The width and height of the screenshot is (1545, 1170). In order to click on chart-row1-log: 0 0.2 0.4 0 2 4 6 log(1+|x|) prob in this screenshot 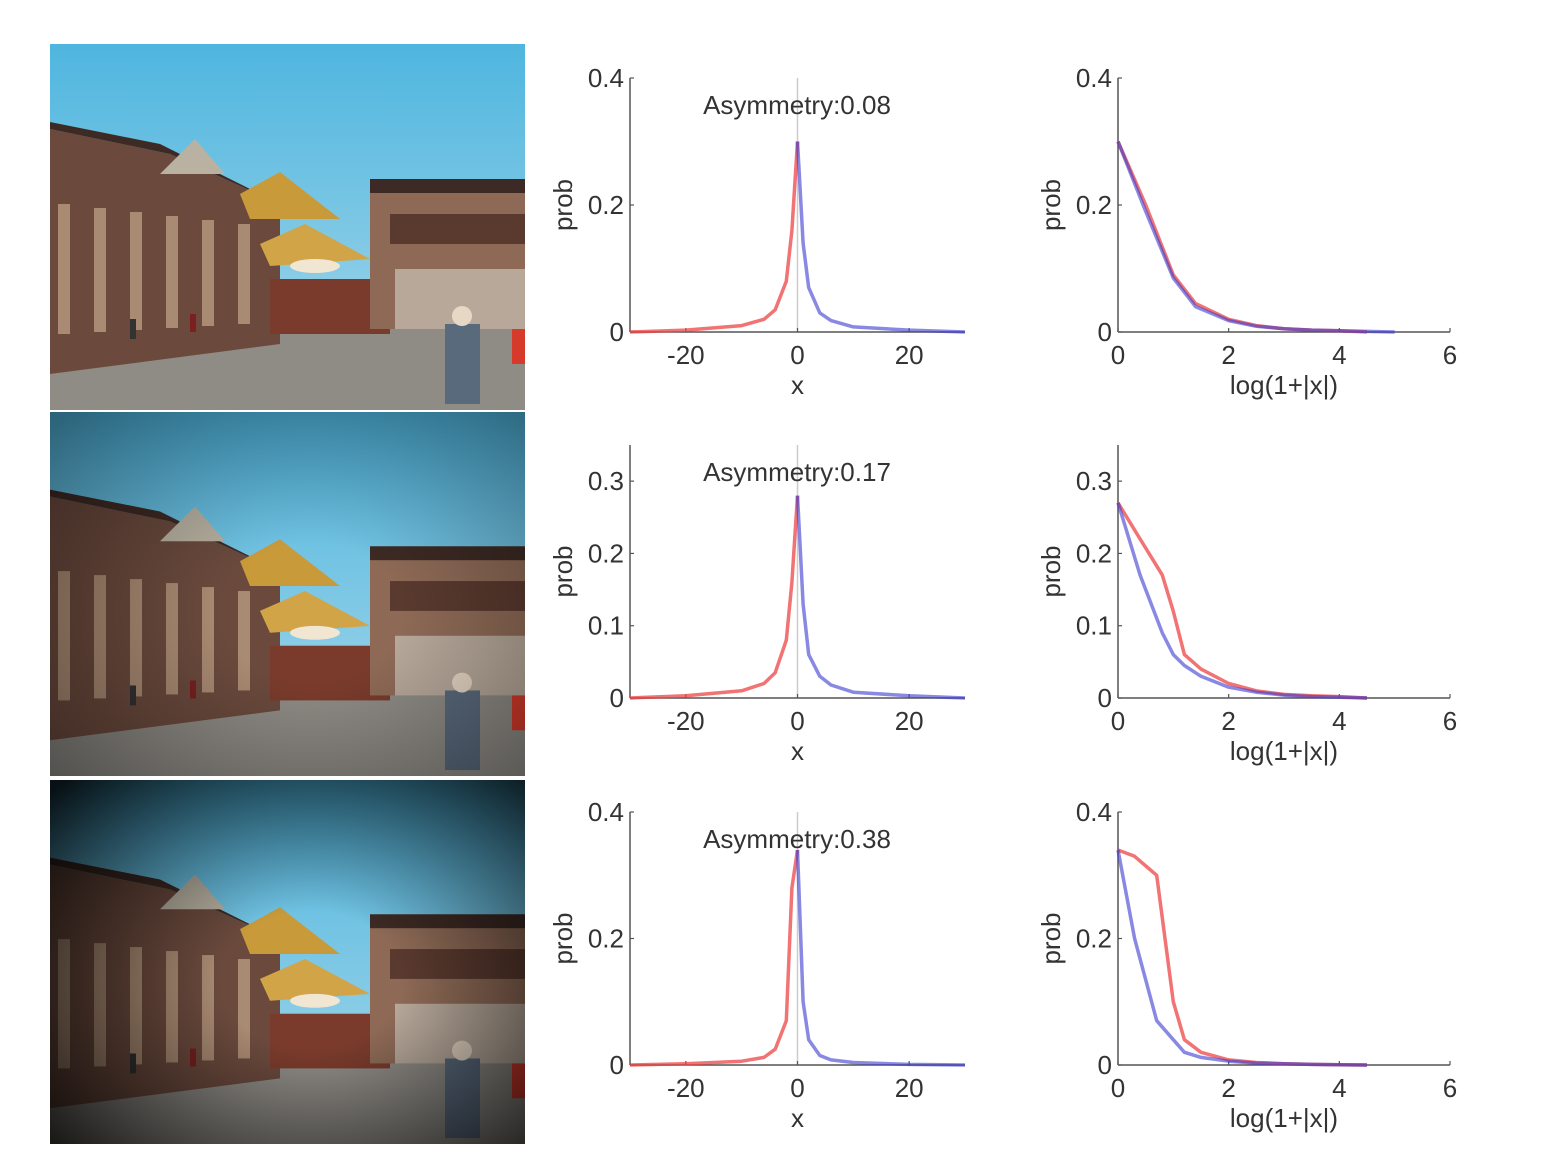, I will do `click(1246, 231)`.